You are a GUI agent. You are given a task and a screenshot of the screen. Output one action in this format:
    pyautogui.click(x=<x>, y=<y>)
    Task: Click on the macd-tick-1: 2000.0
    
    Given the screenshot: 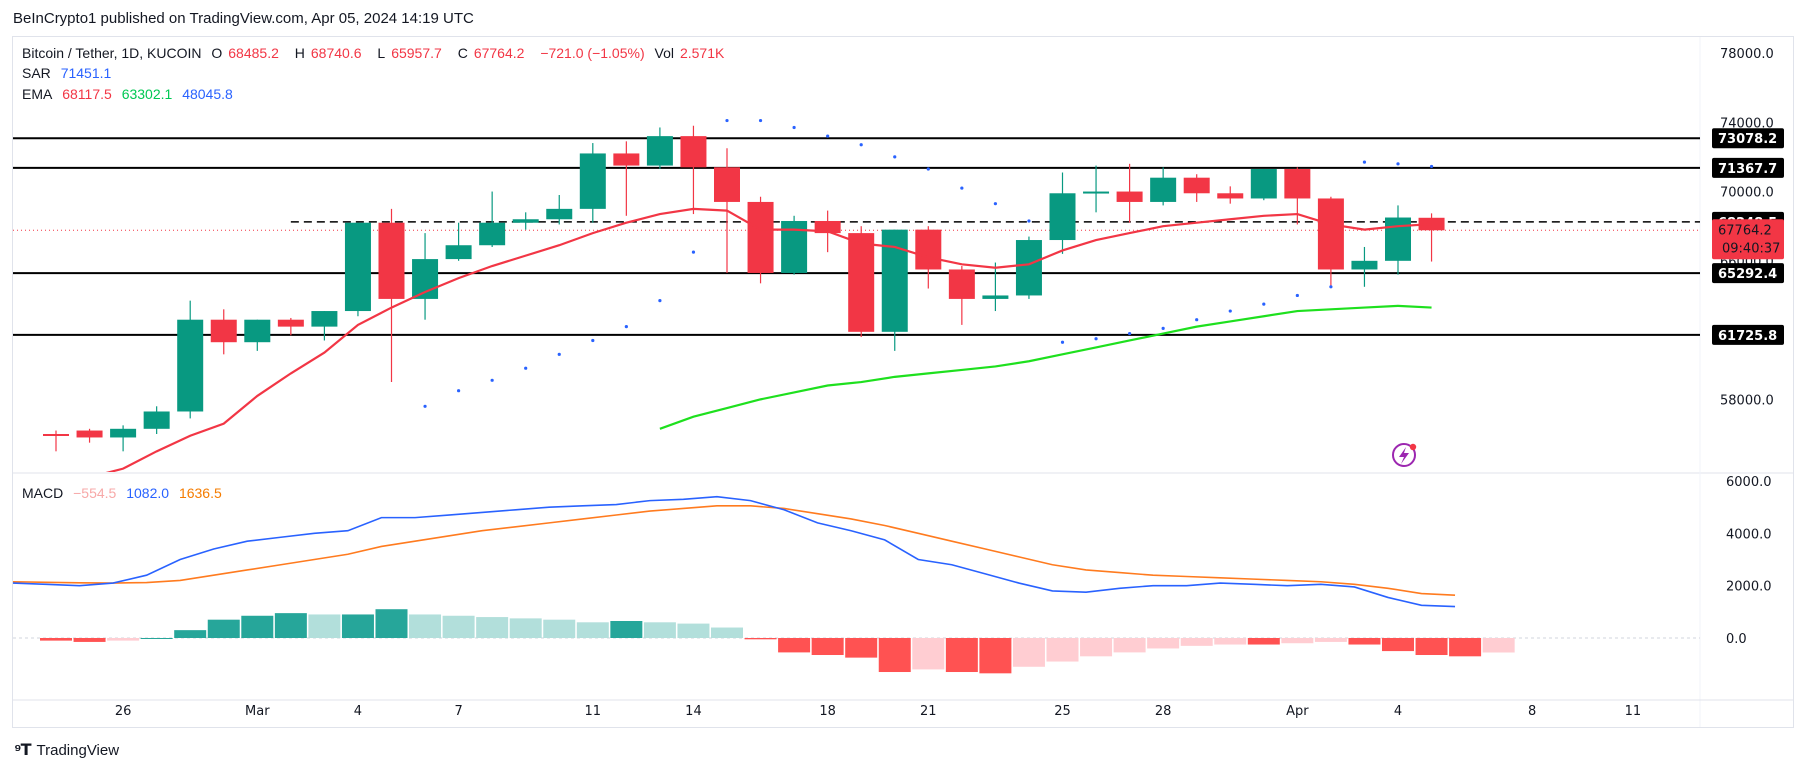 What is the action you would take?
    pyautogui.click(x=1749, y=587)
    